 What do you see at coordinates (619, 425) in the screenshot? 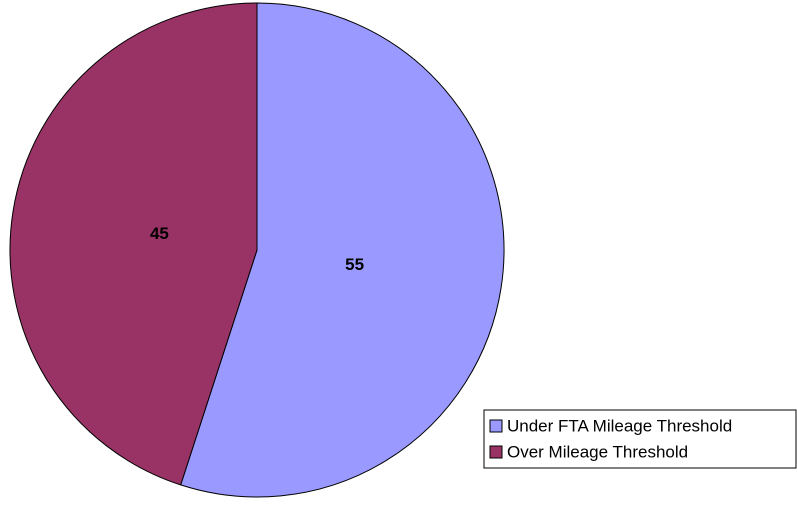
I see `legend-label: Under FTA Mileage Threshold` at bounding box center [619, 425].